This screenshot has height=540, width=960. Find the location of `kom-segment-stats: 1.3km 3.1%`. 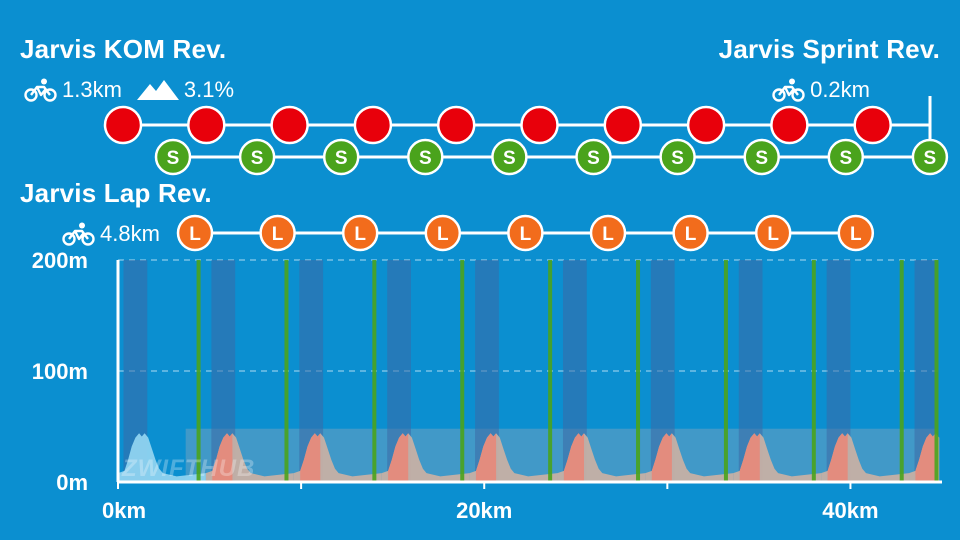

kom-segment-stats: 1.3km 3.1% is located at coordinates (129, 90).